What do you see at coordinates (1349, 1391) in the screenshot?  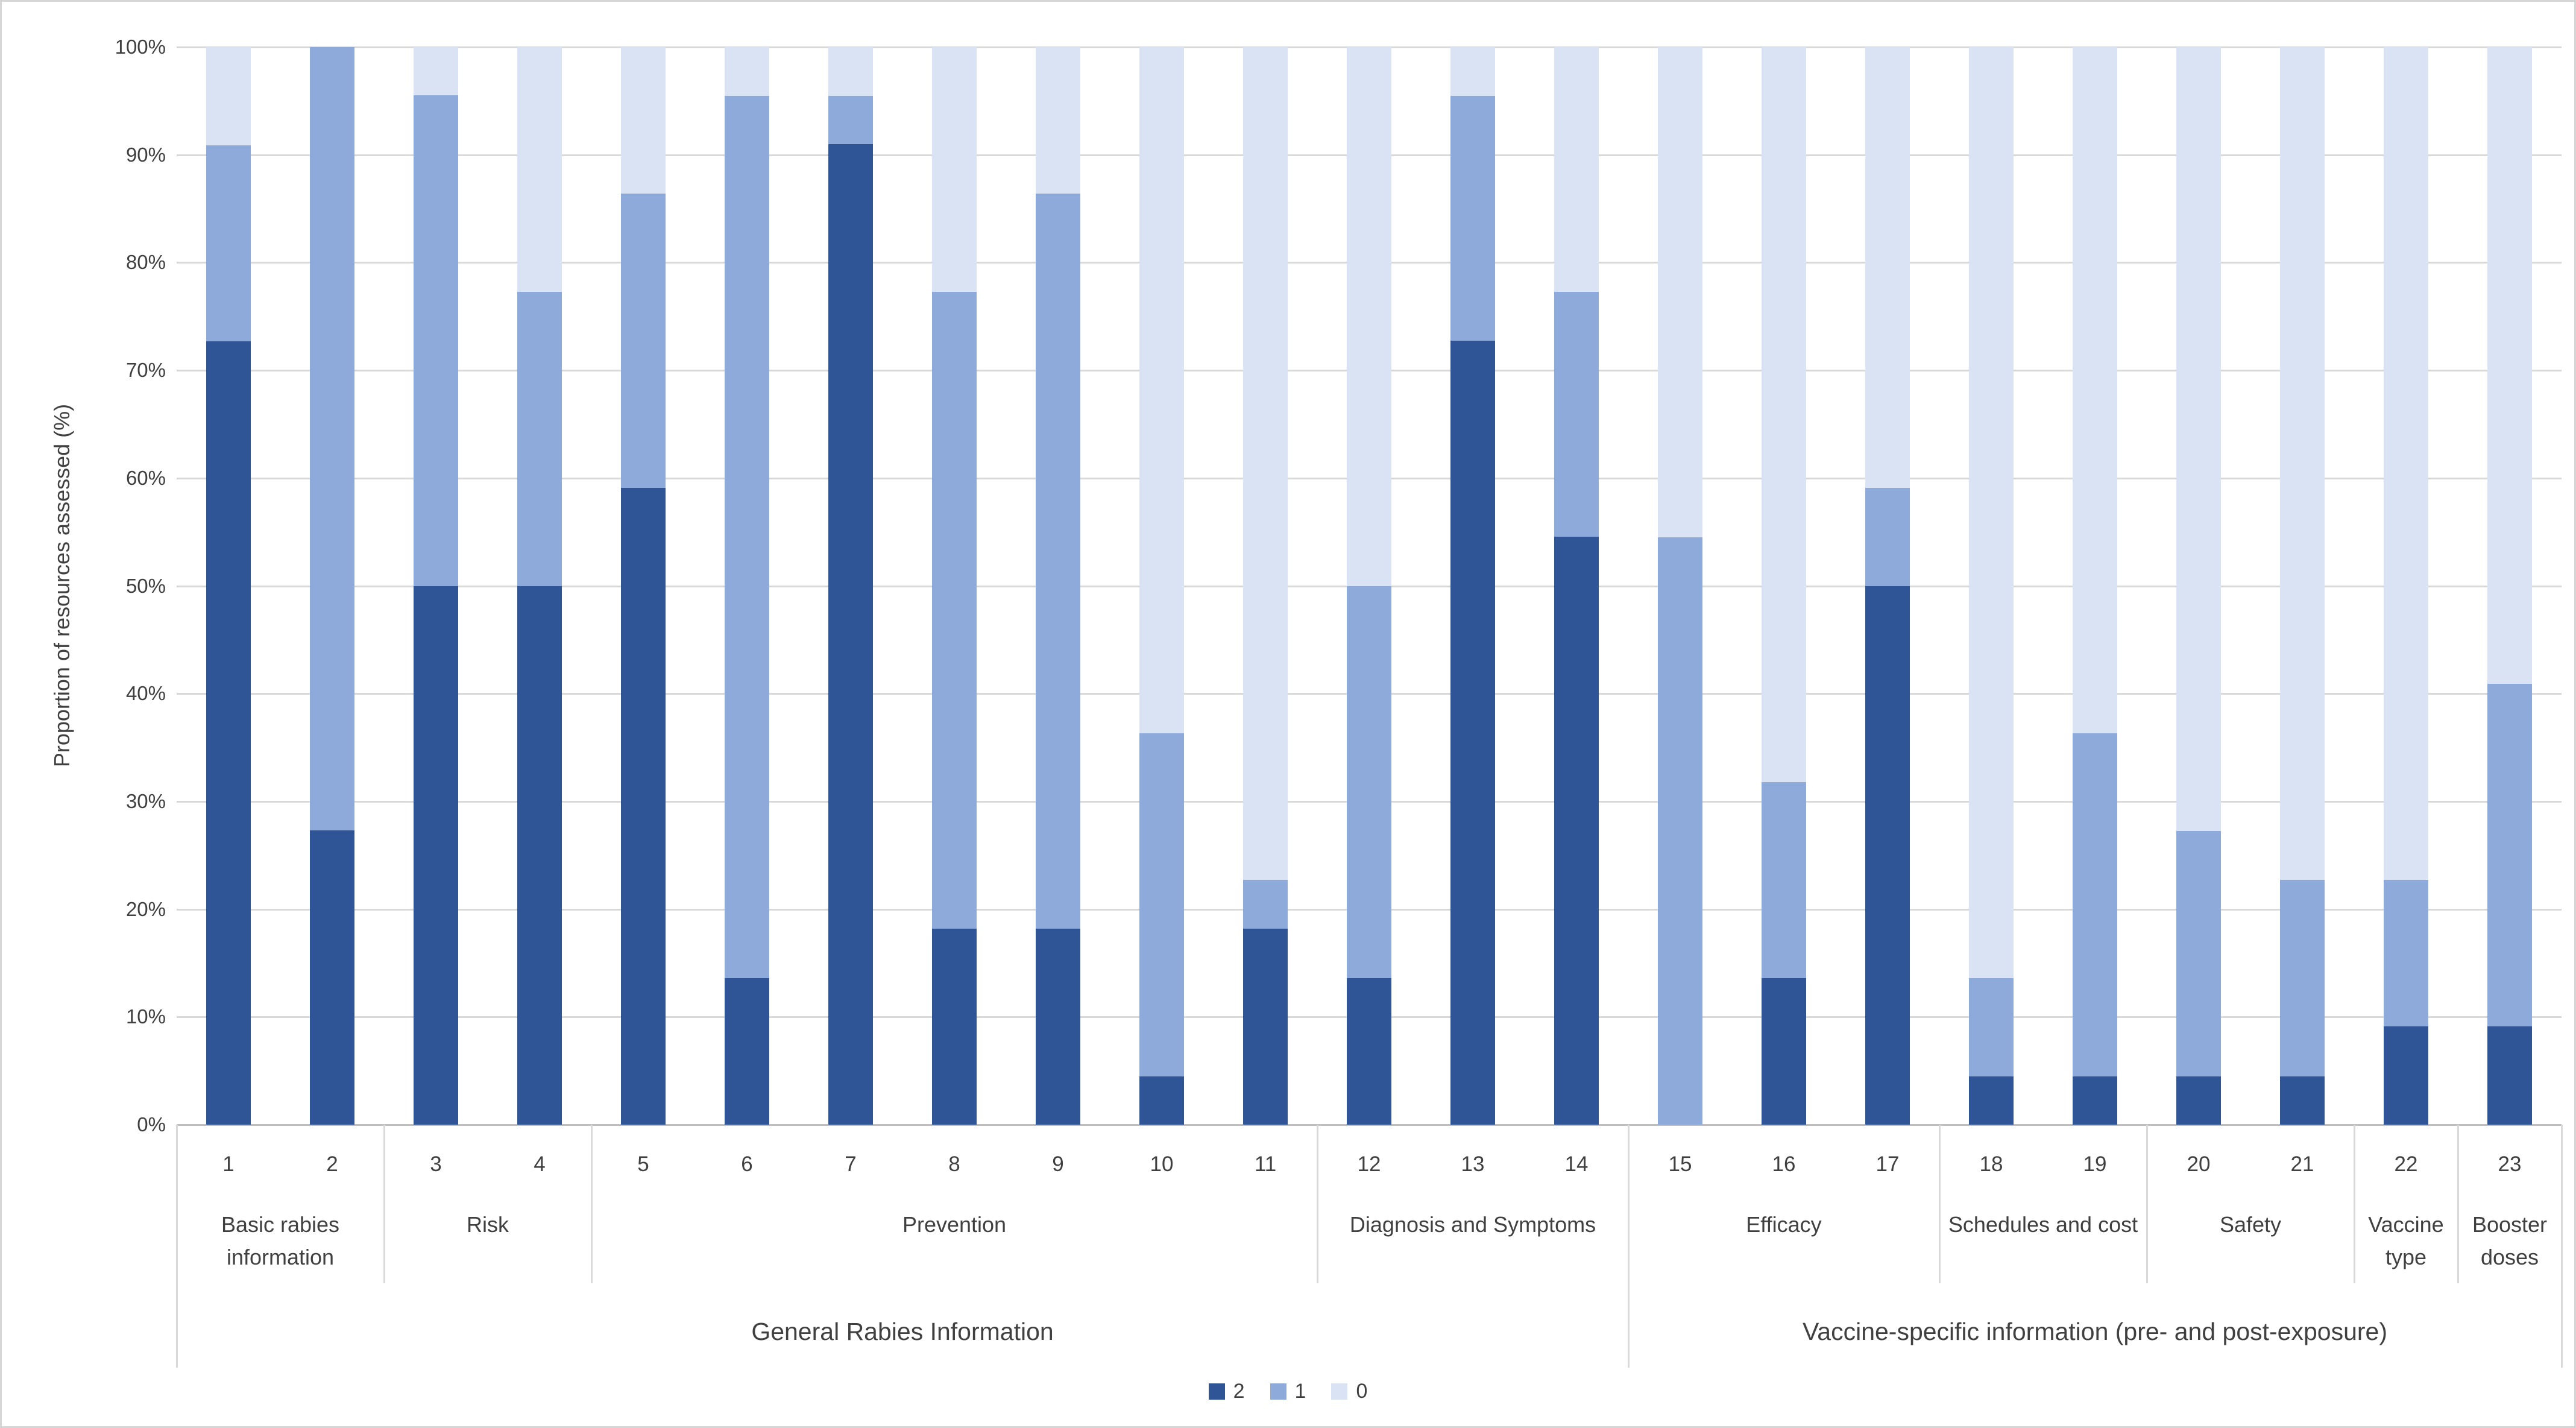 I see `legend-item-0: 0` at bounding box center [1349, 1391].